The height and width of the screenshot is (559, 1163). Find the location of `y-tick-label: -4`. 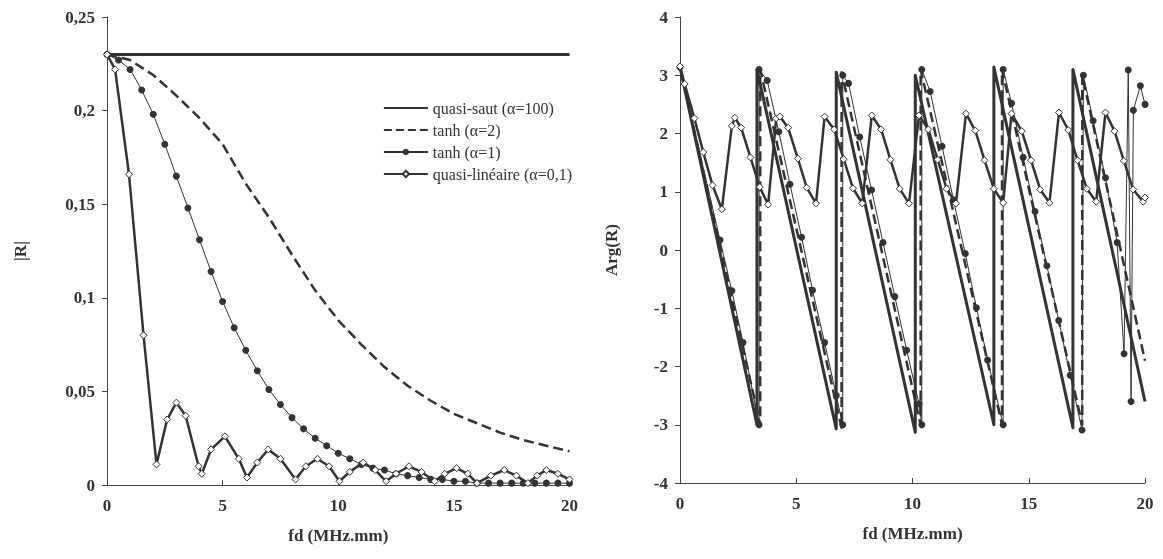

y-tick-label: -4 is located at coordinates (661, 483).